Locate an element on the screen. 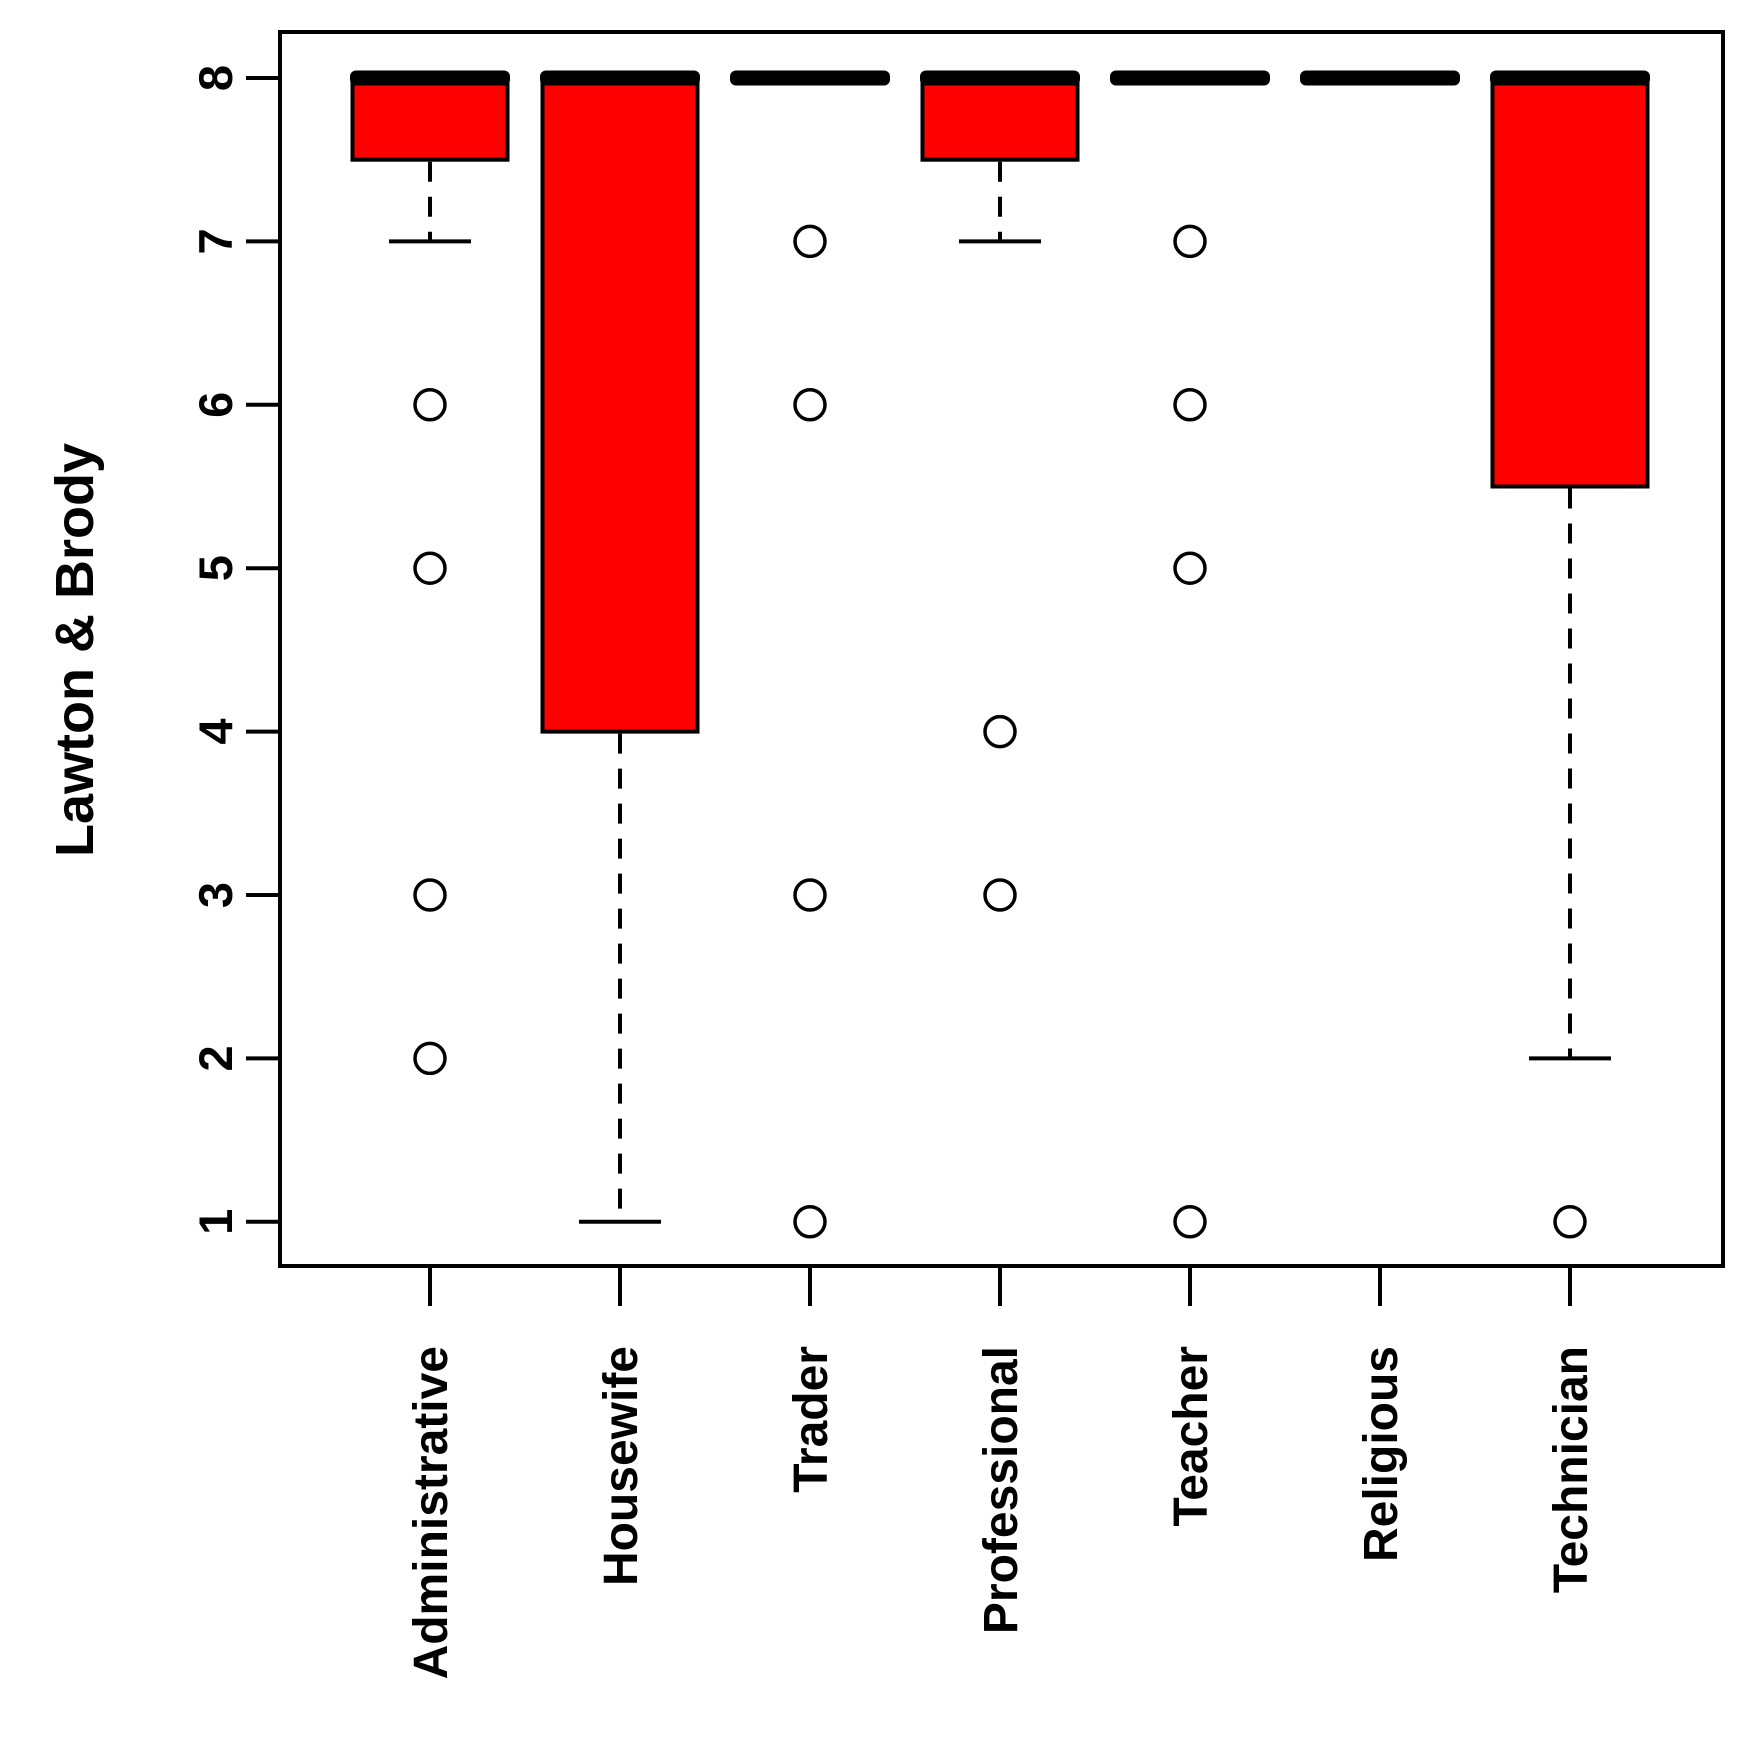 This screenshot has height=1740, width=1756. x-category-label: Religious is located at coordinates (1381, 1454).